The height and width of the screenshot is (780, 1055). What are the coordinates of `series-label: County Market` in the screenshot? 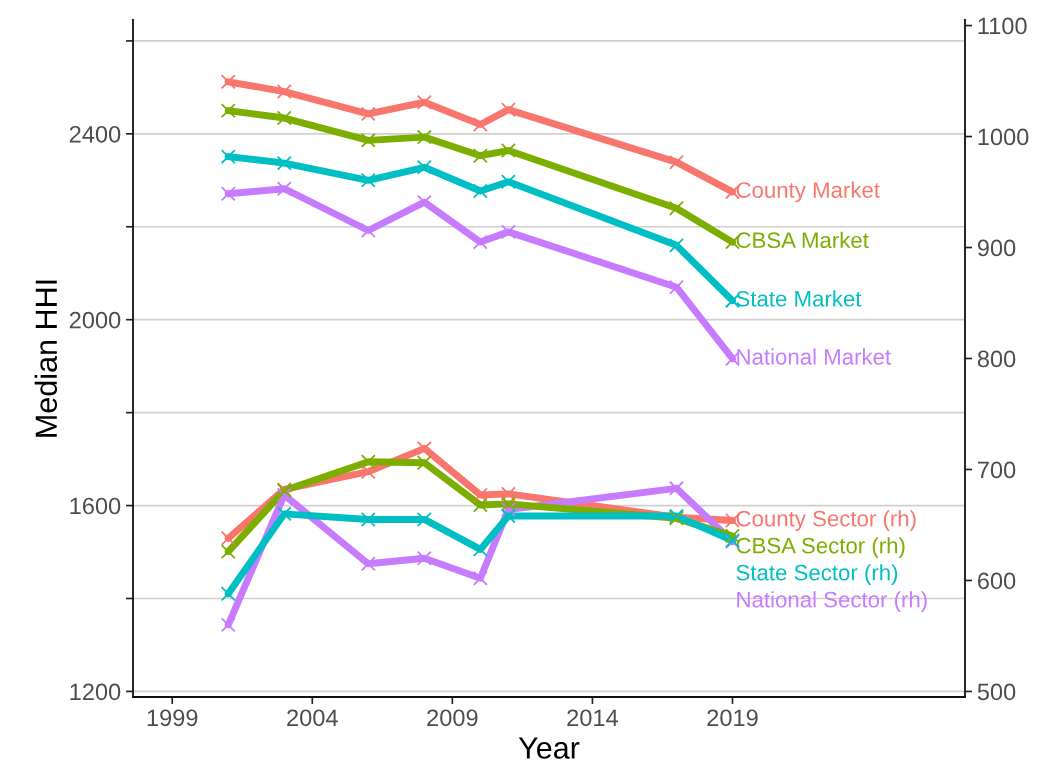 It's located at (808, 192).